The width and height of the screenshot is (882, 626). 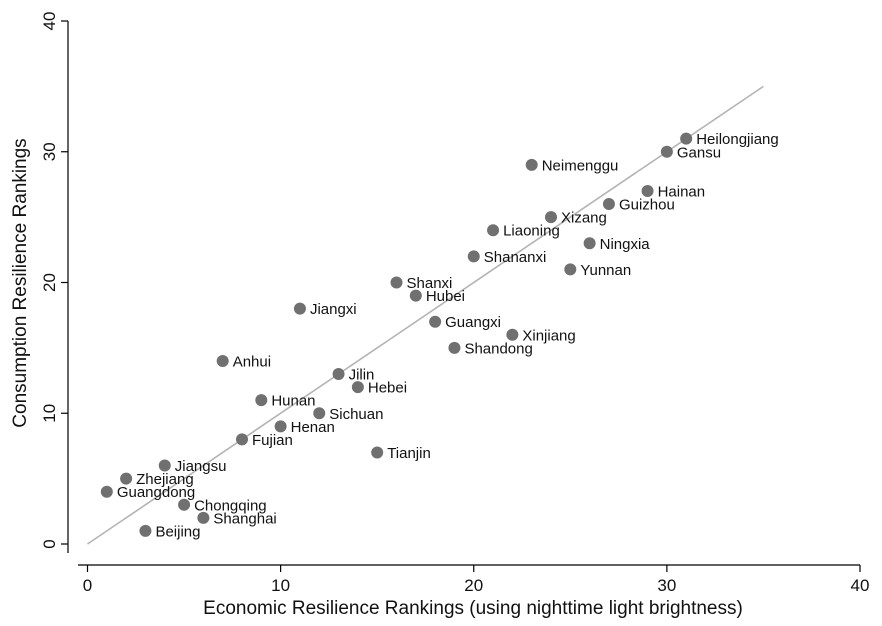 What do you see at coordinates (515, 257) in the screenshot?
I see `point-label: Shananxi` at bounding box center [515, 257].